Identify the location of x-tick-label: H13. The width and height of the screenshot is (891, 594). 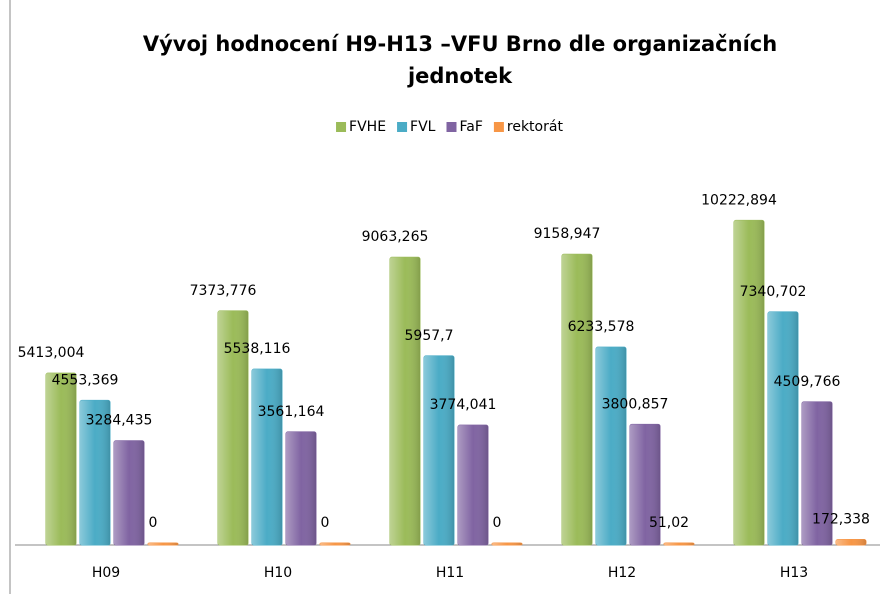
(794, 573).